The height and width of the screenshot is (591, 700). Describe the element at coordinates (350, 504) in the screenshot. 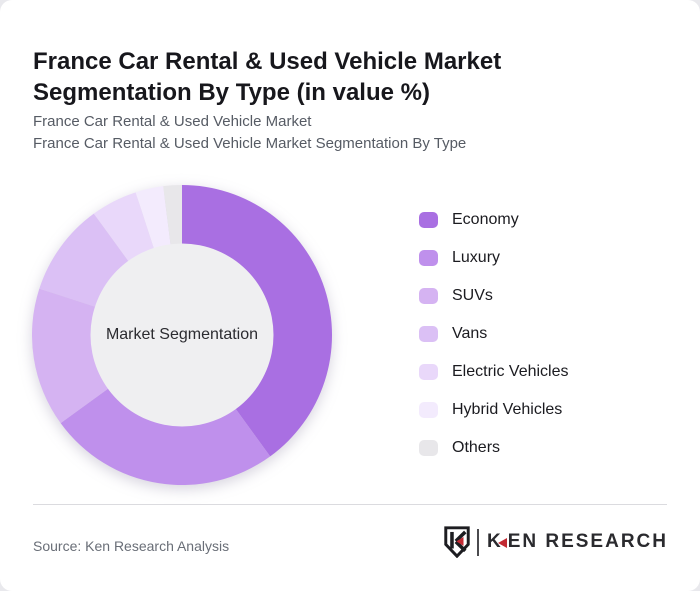

I see `footer-divider` at that location.